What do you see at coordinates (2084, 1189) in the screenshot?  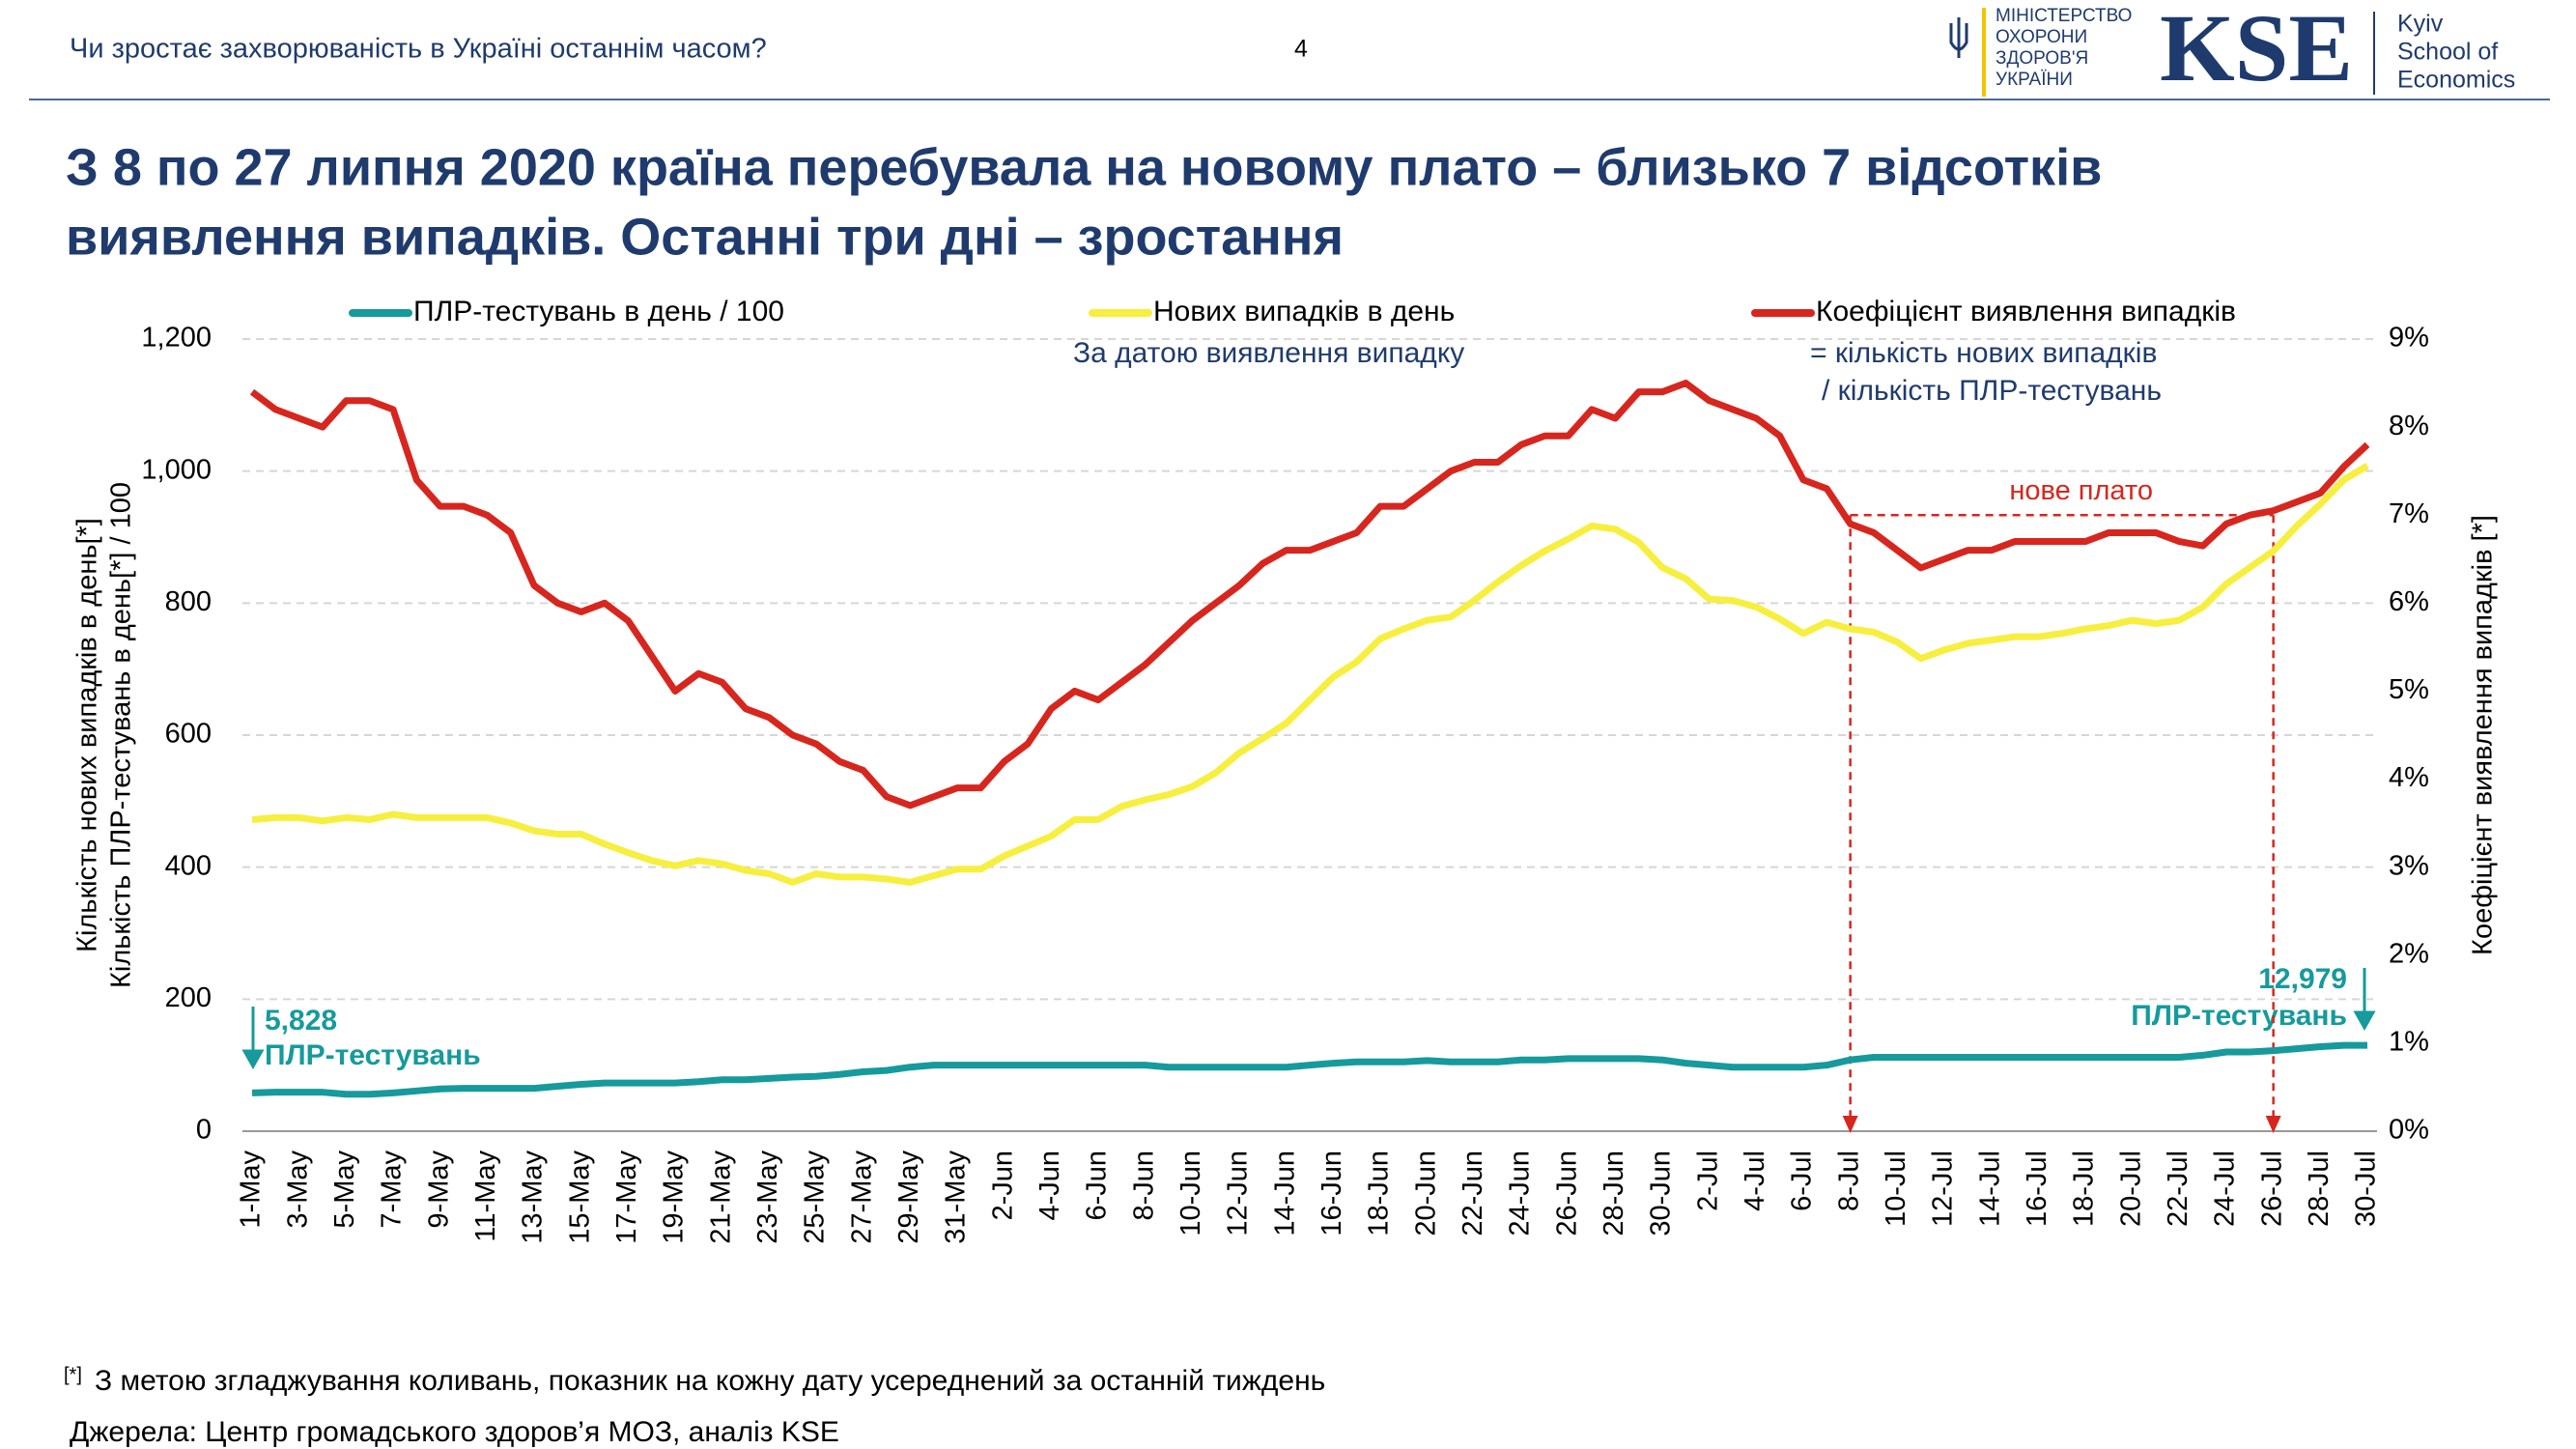 I see `x-tick-label: 18-Jul` at bounding box center [2084, 1189].